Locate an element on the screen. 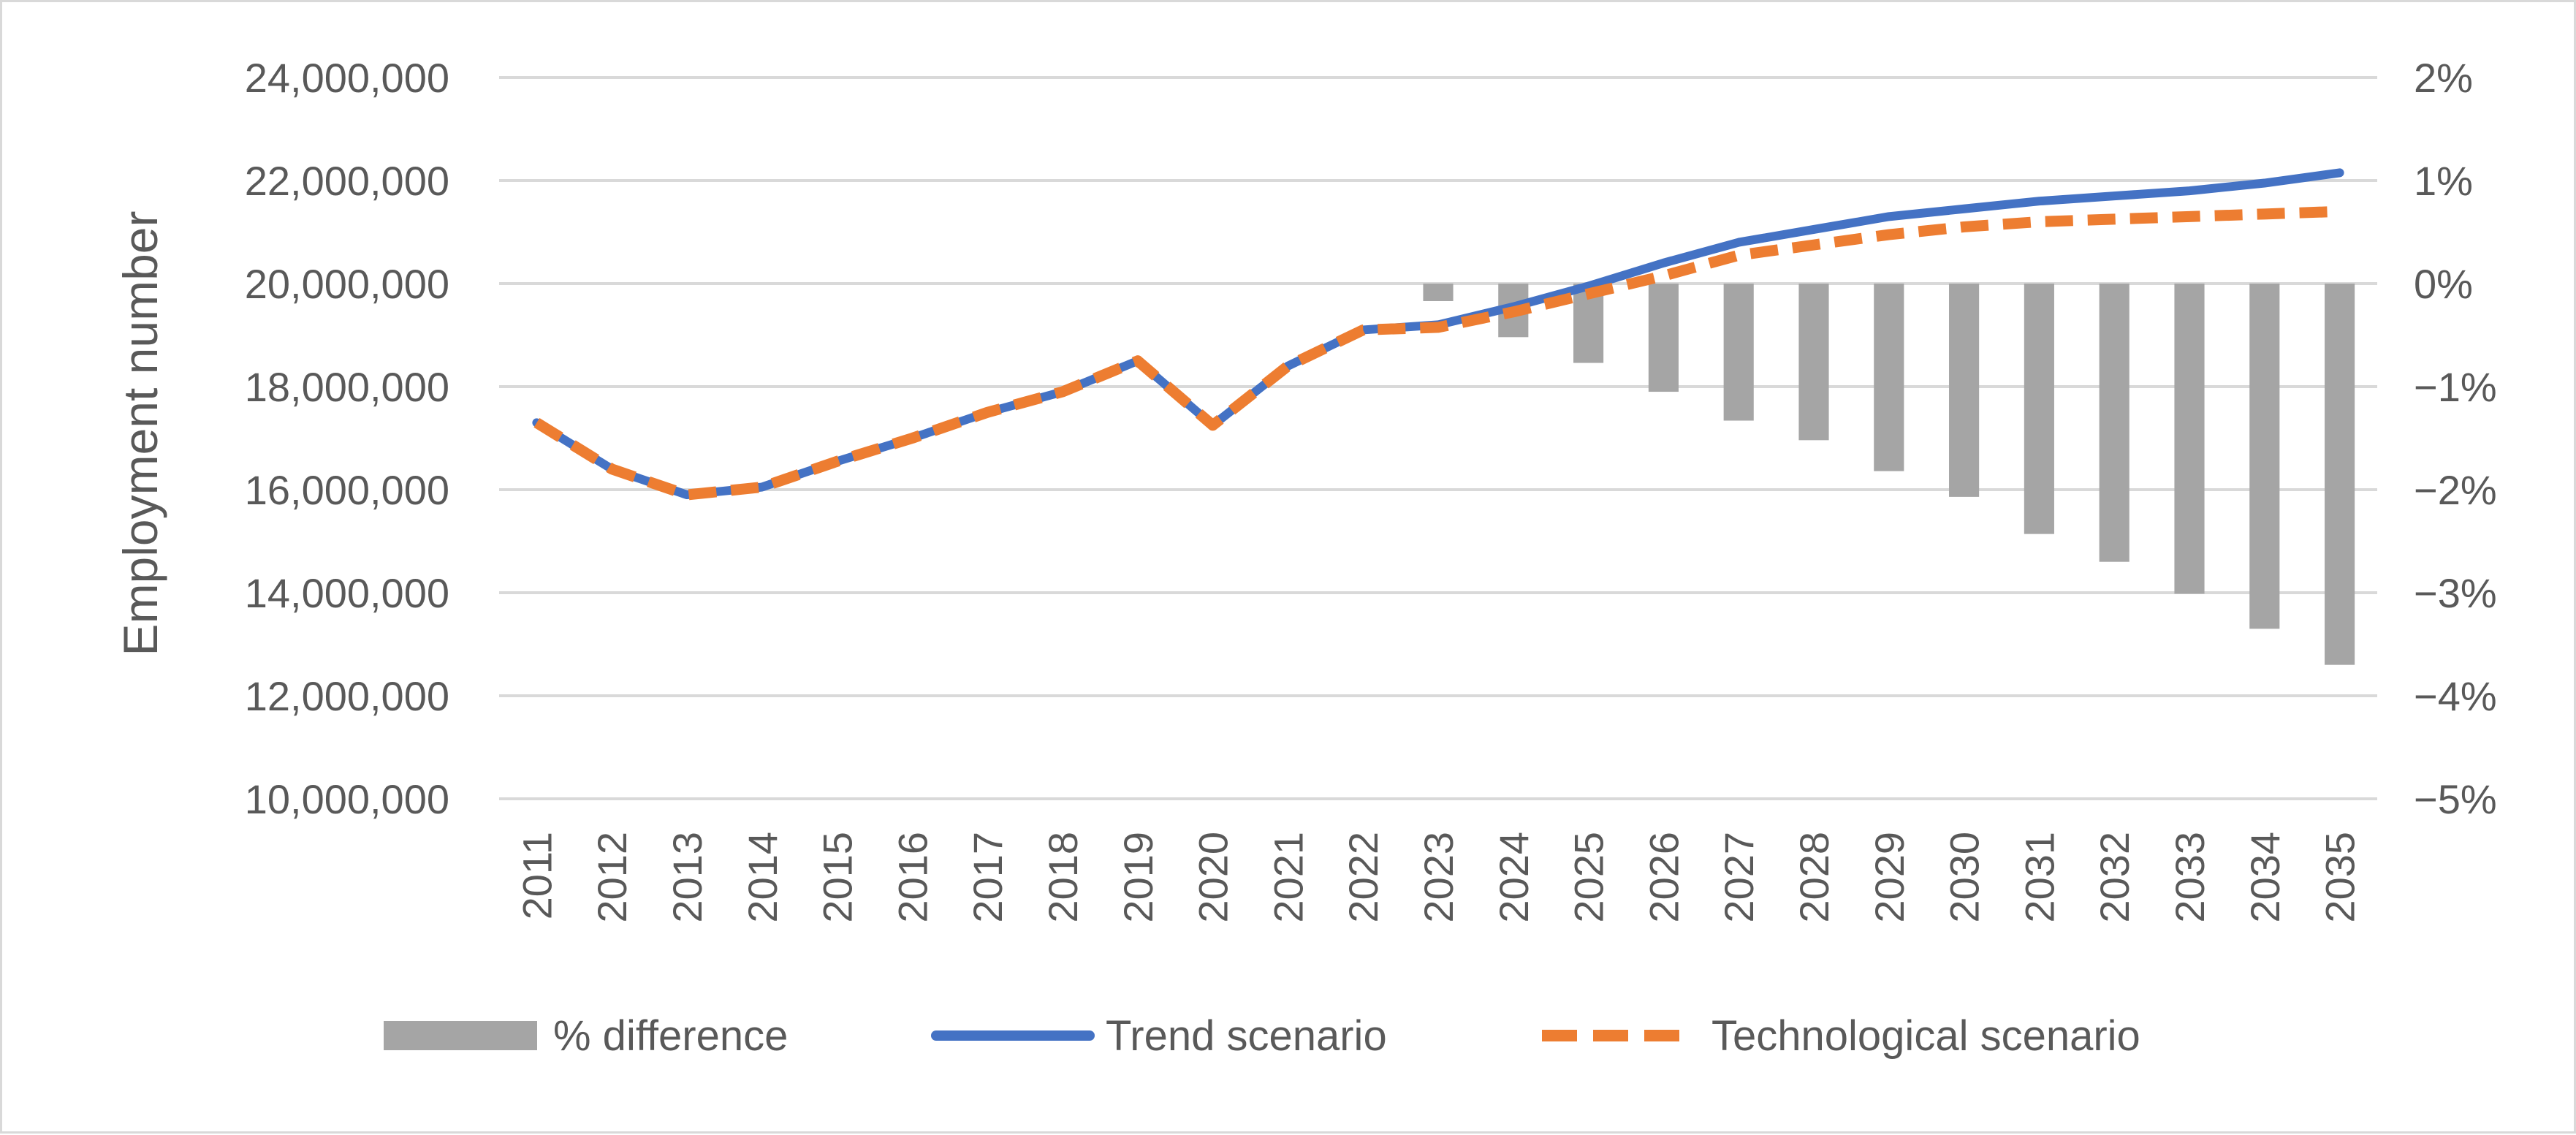  bar-2032 is located at coordinates (2114, 423).